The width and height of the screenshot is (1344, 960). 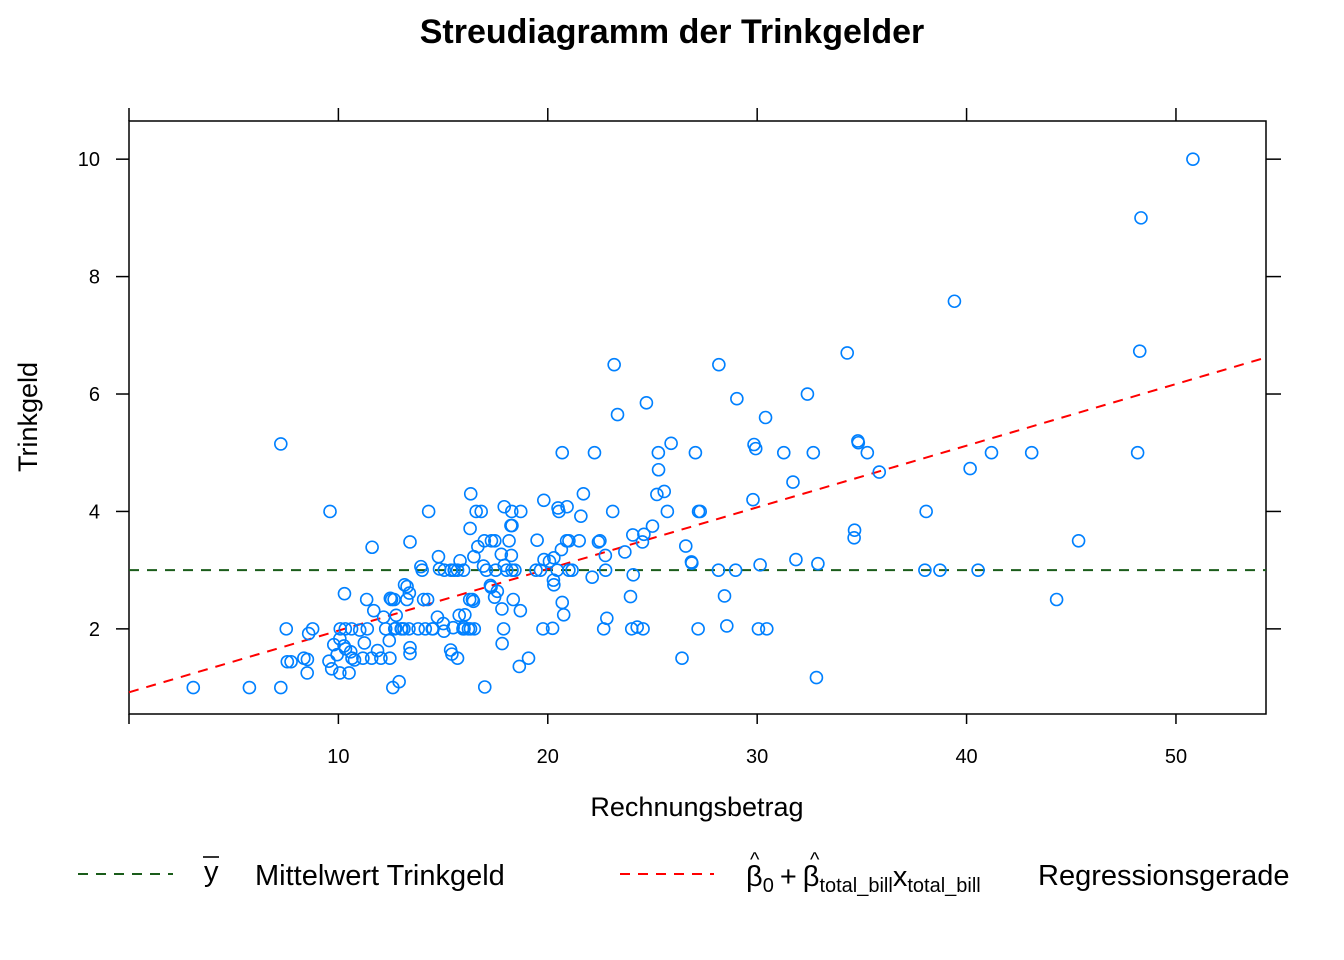 I want to click on x-axis-label: Rechnungsbetrag, so click(x=696, y=807).